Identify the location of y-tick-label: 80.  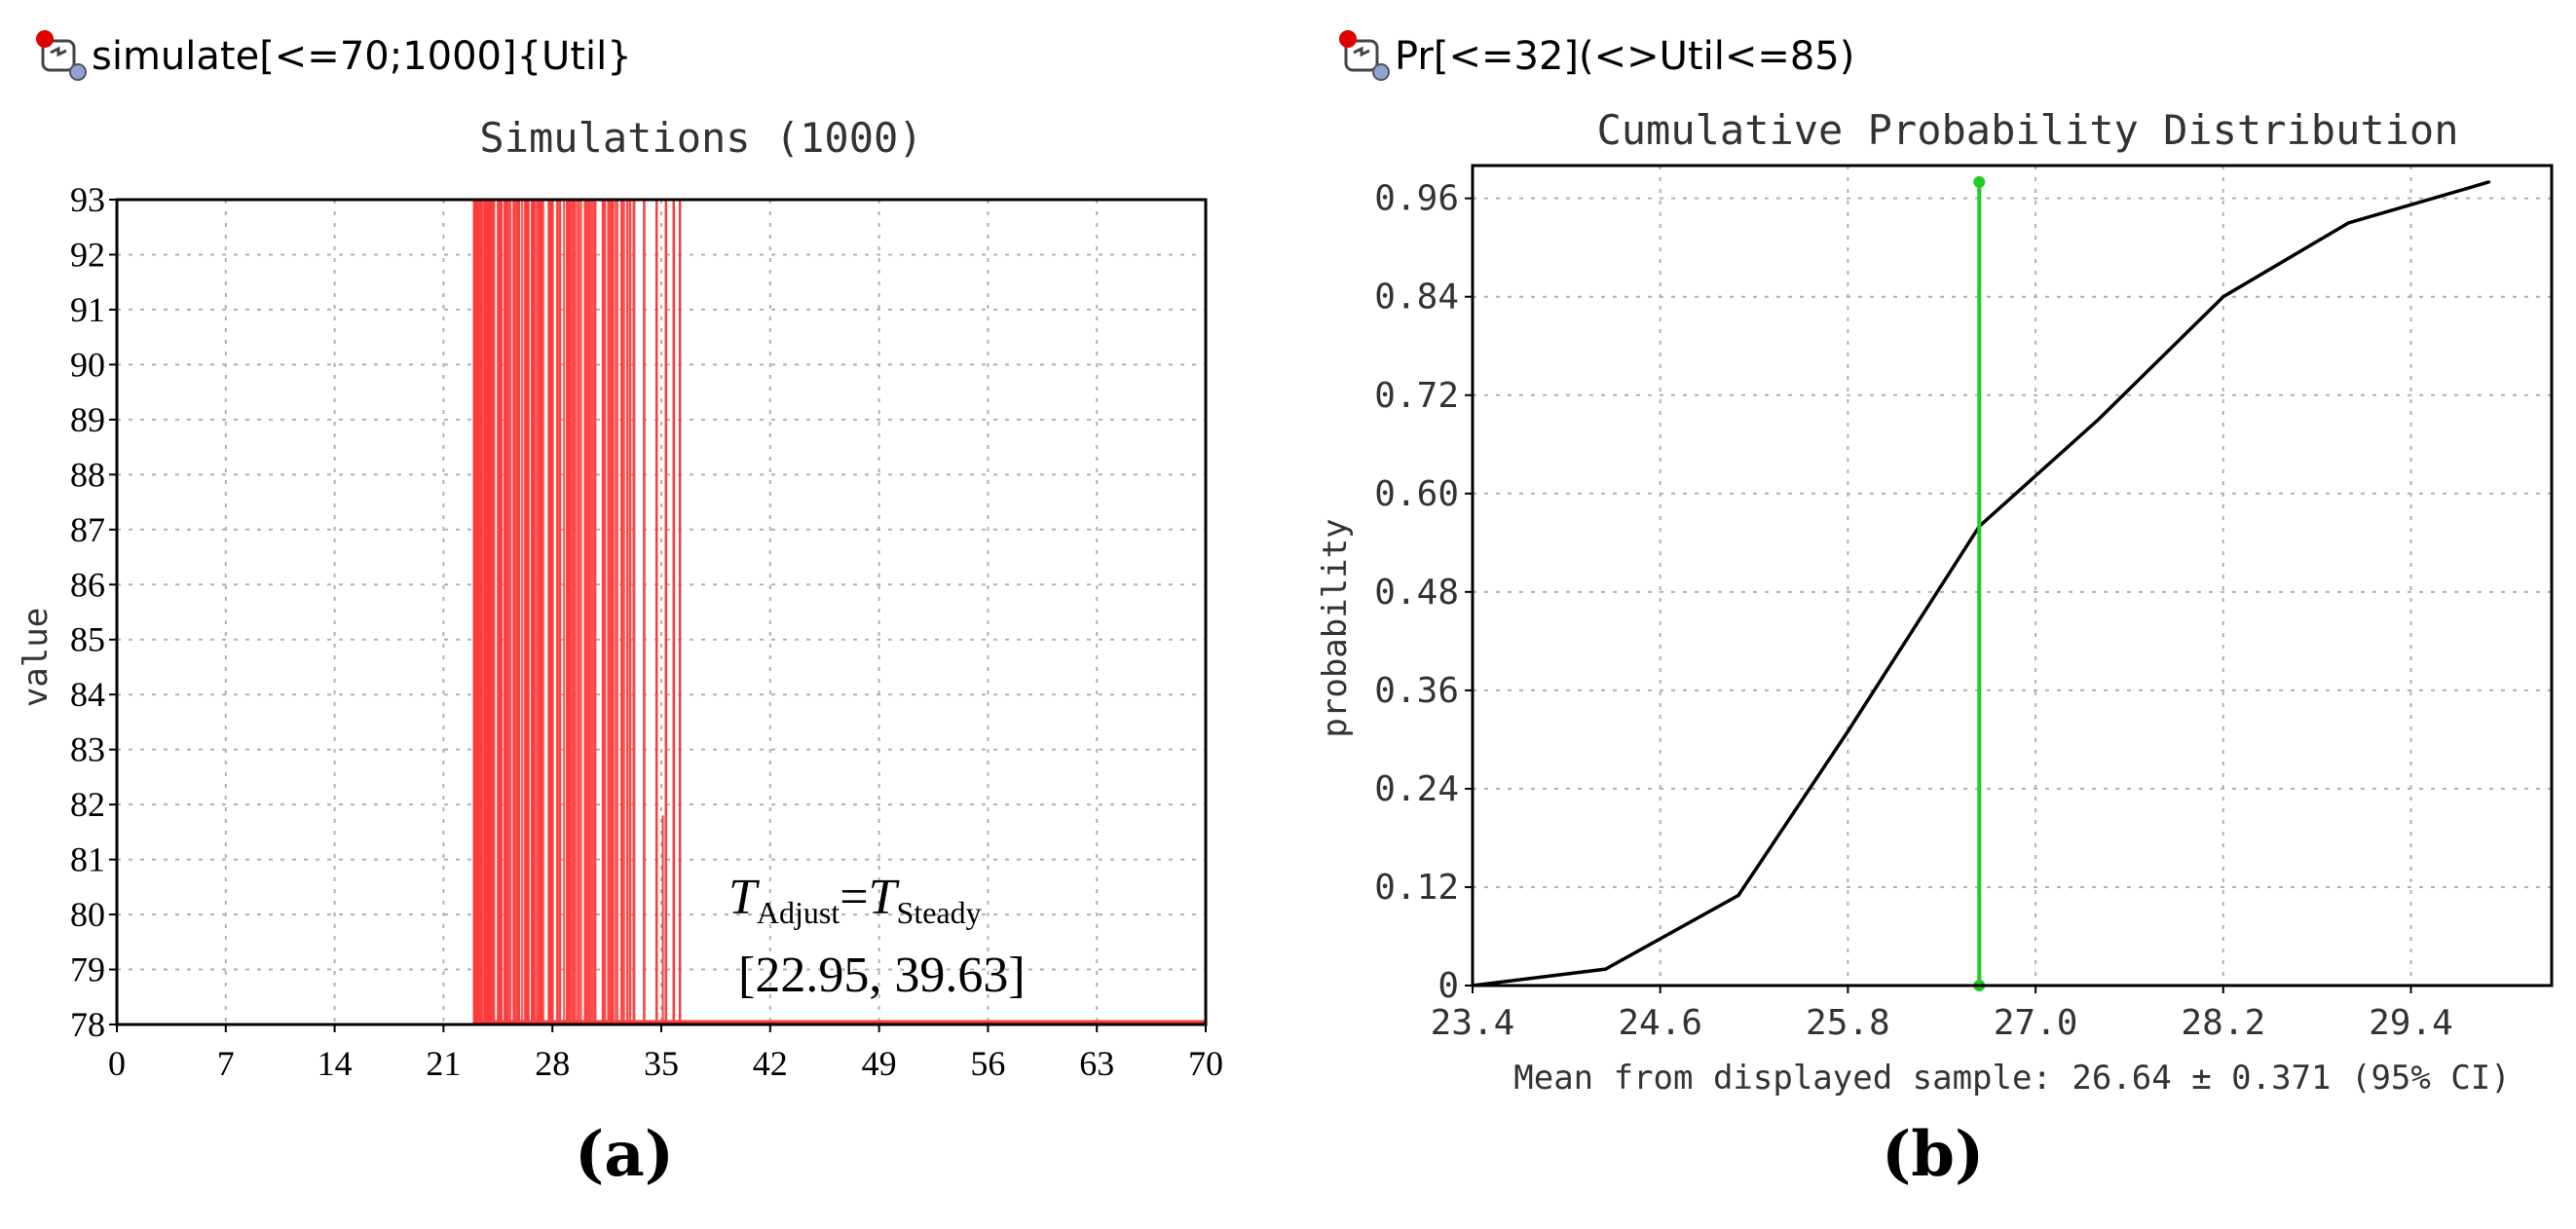
(87, 914).